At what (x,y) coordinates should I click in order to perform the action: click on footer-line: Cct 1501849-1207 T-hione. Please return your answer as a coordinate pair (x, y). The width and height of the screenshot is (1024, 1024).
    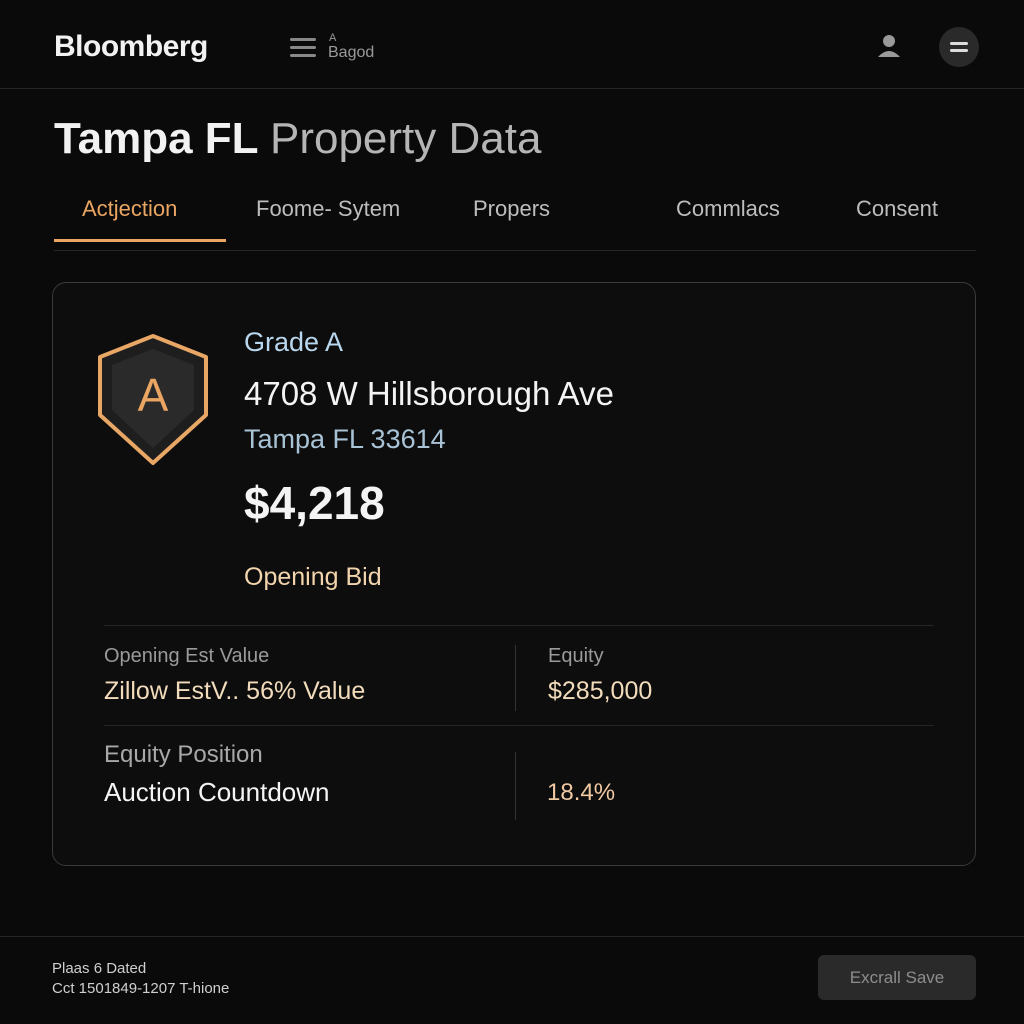
    Looking at the image, I should click on (141, 988).